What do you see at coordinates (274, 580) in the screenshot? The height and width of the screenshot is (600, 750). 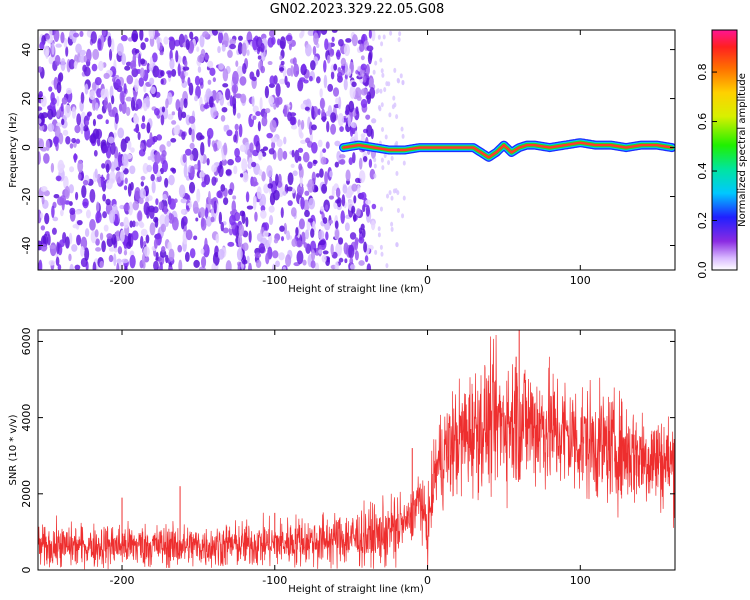 I see `x-tick-label: -100` at bounding box center [274, 580].